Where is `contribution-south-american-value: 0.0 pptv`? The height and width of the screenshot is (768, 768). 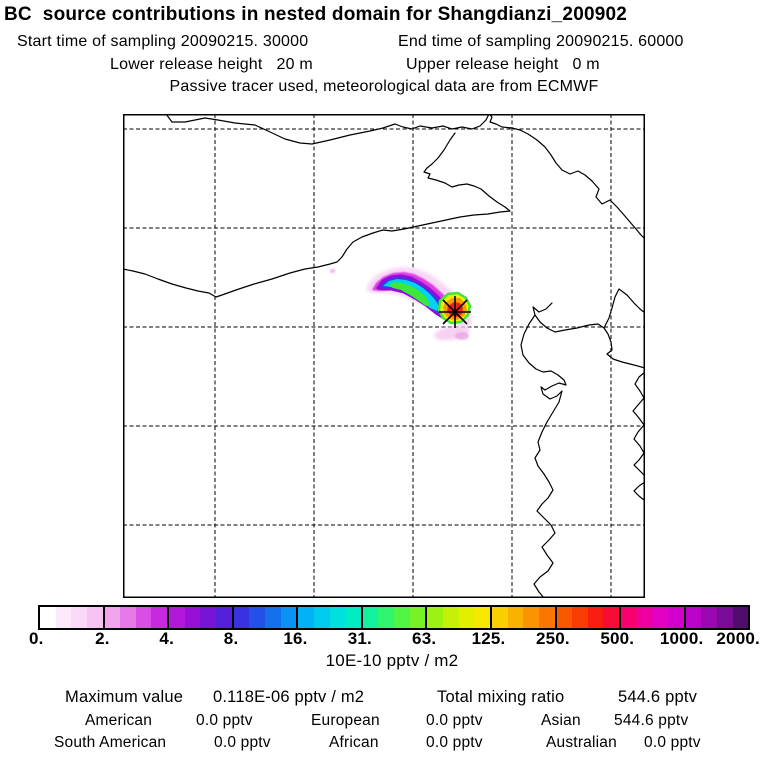
contribution-south-american-value: 0.0 pptv is located at coordinates (242, 742).